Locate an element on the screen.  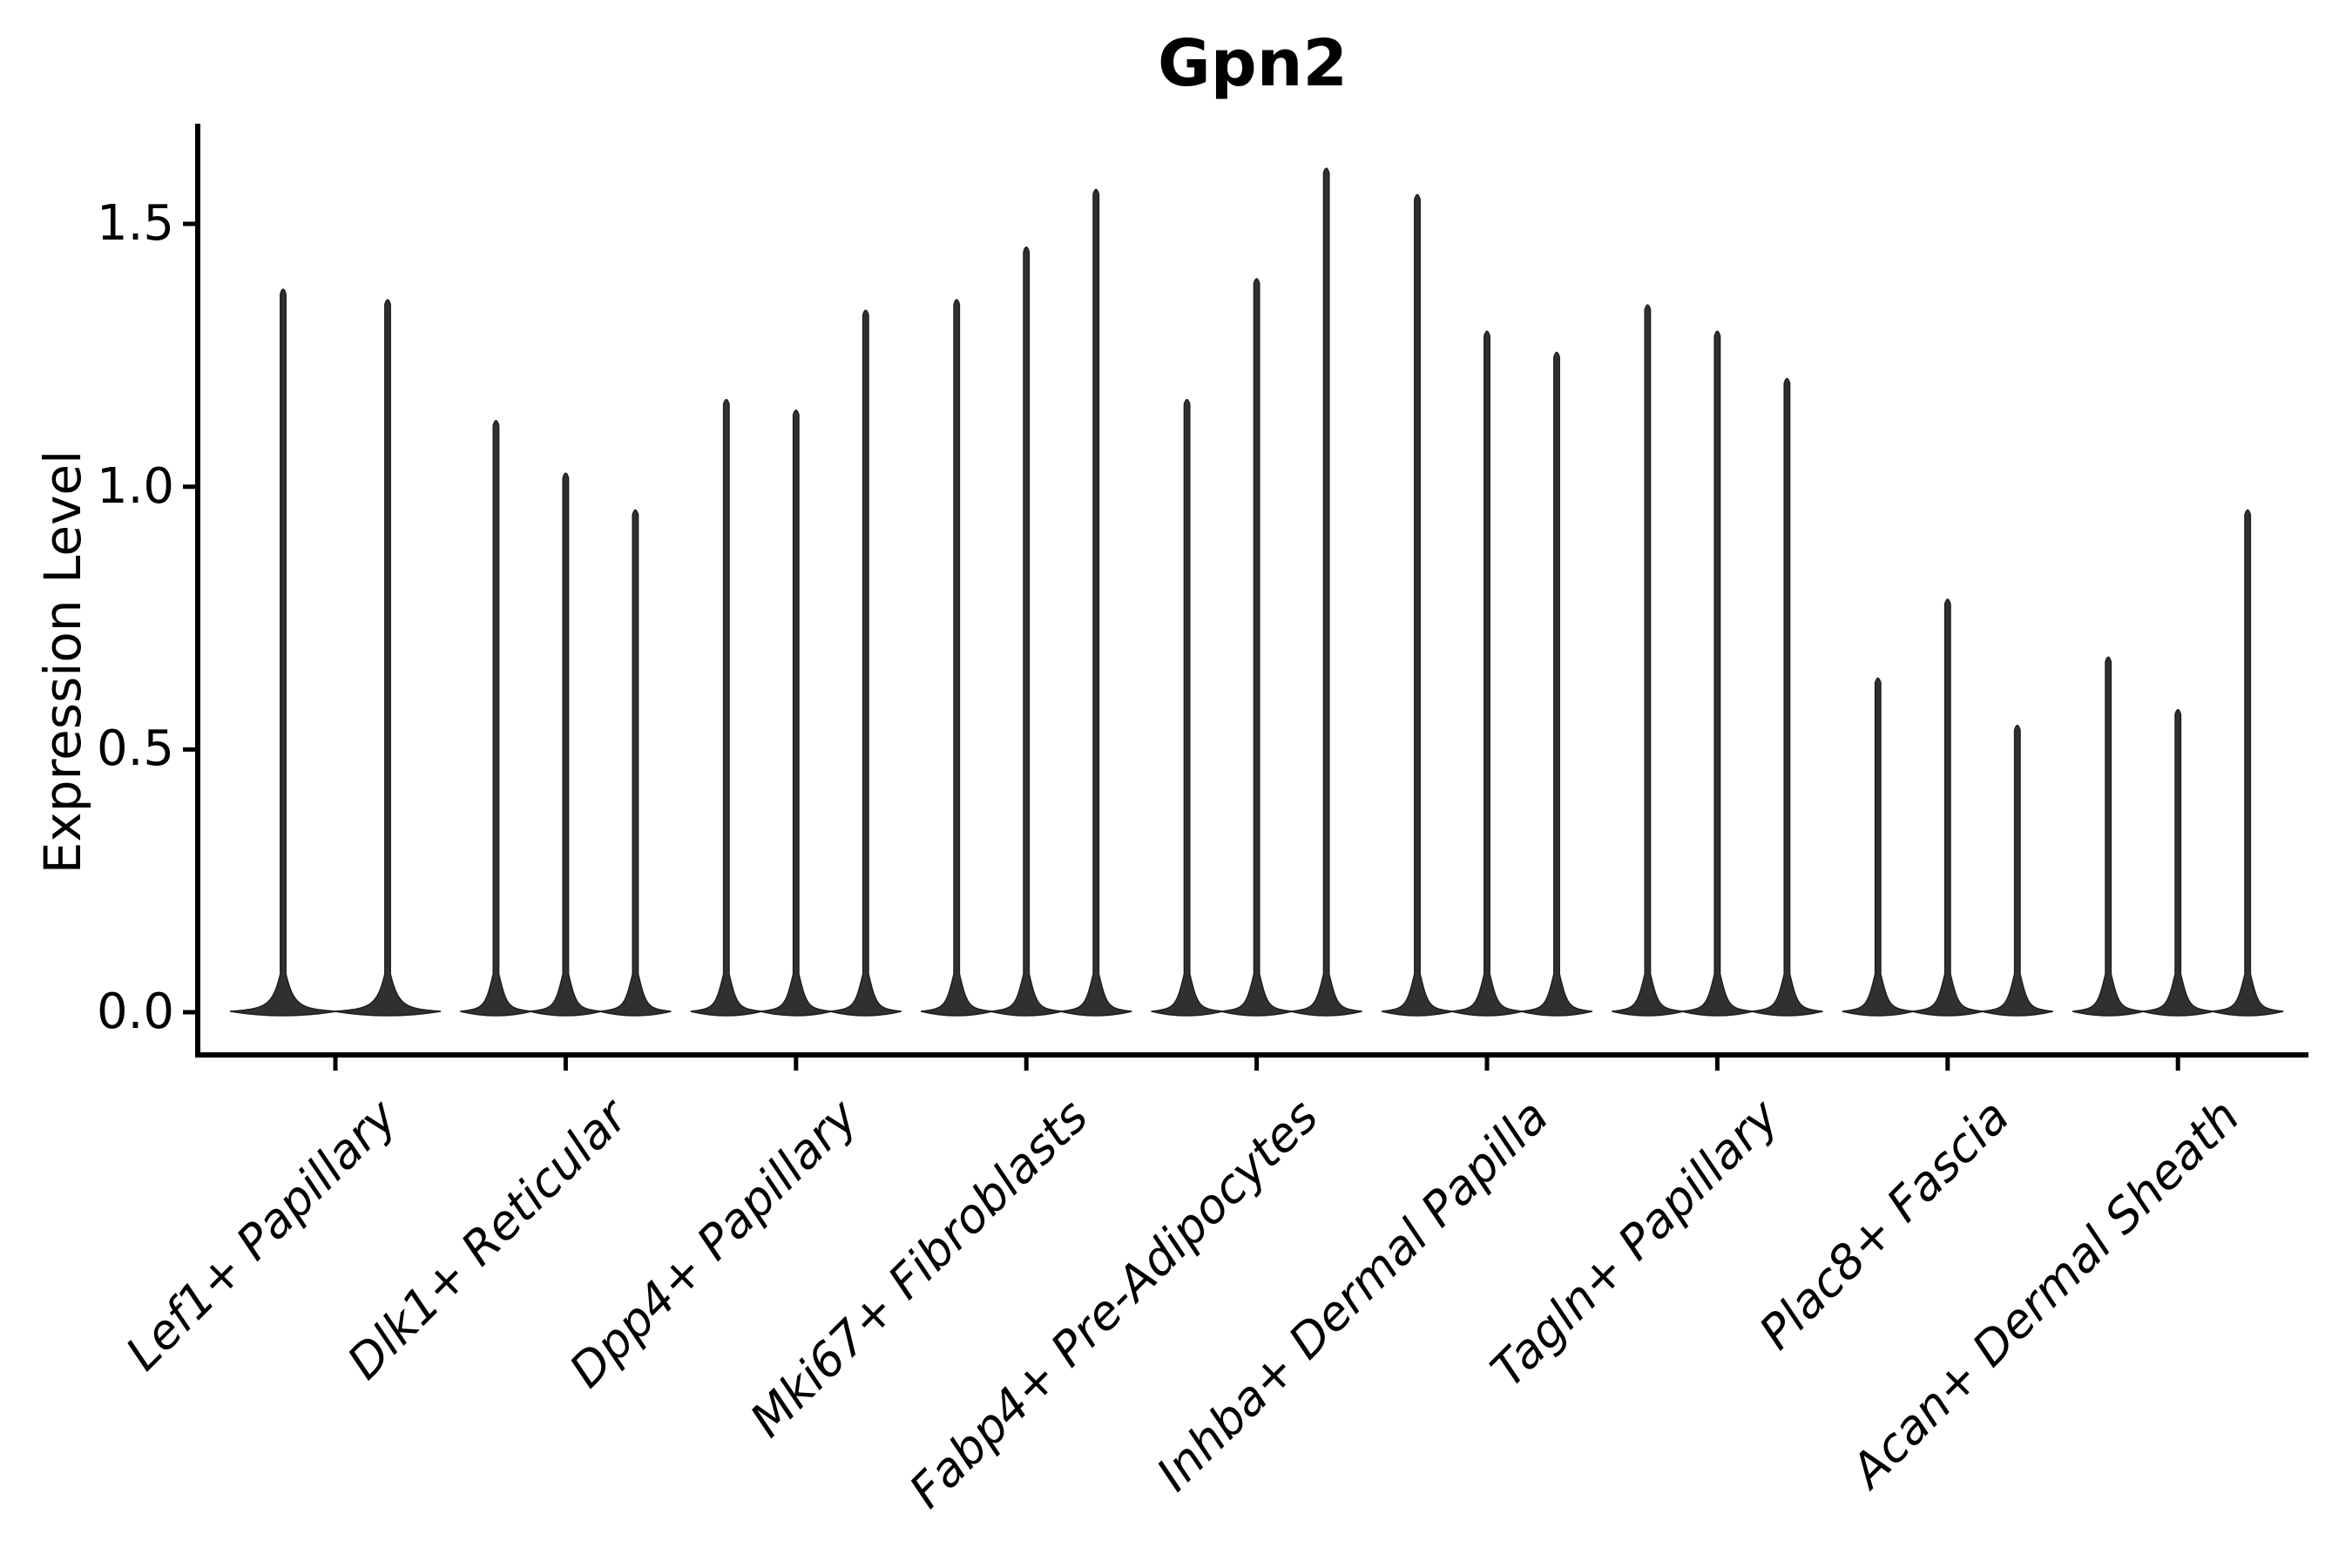
y-tick-label: 1.5 is located at coordinates (135, 224).